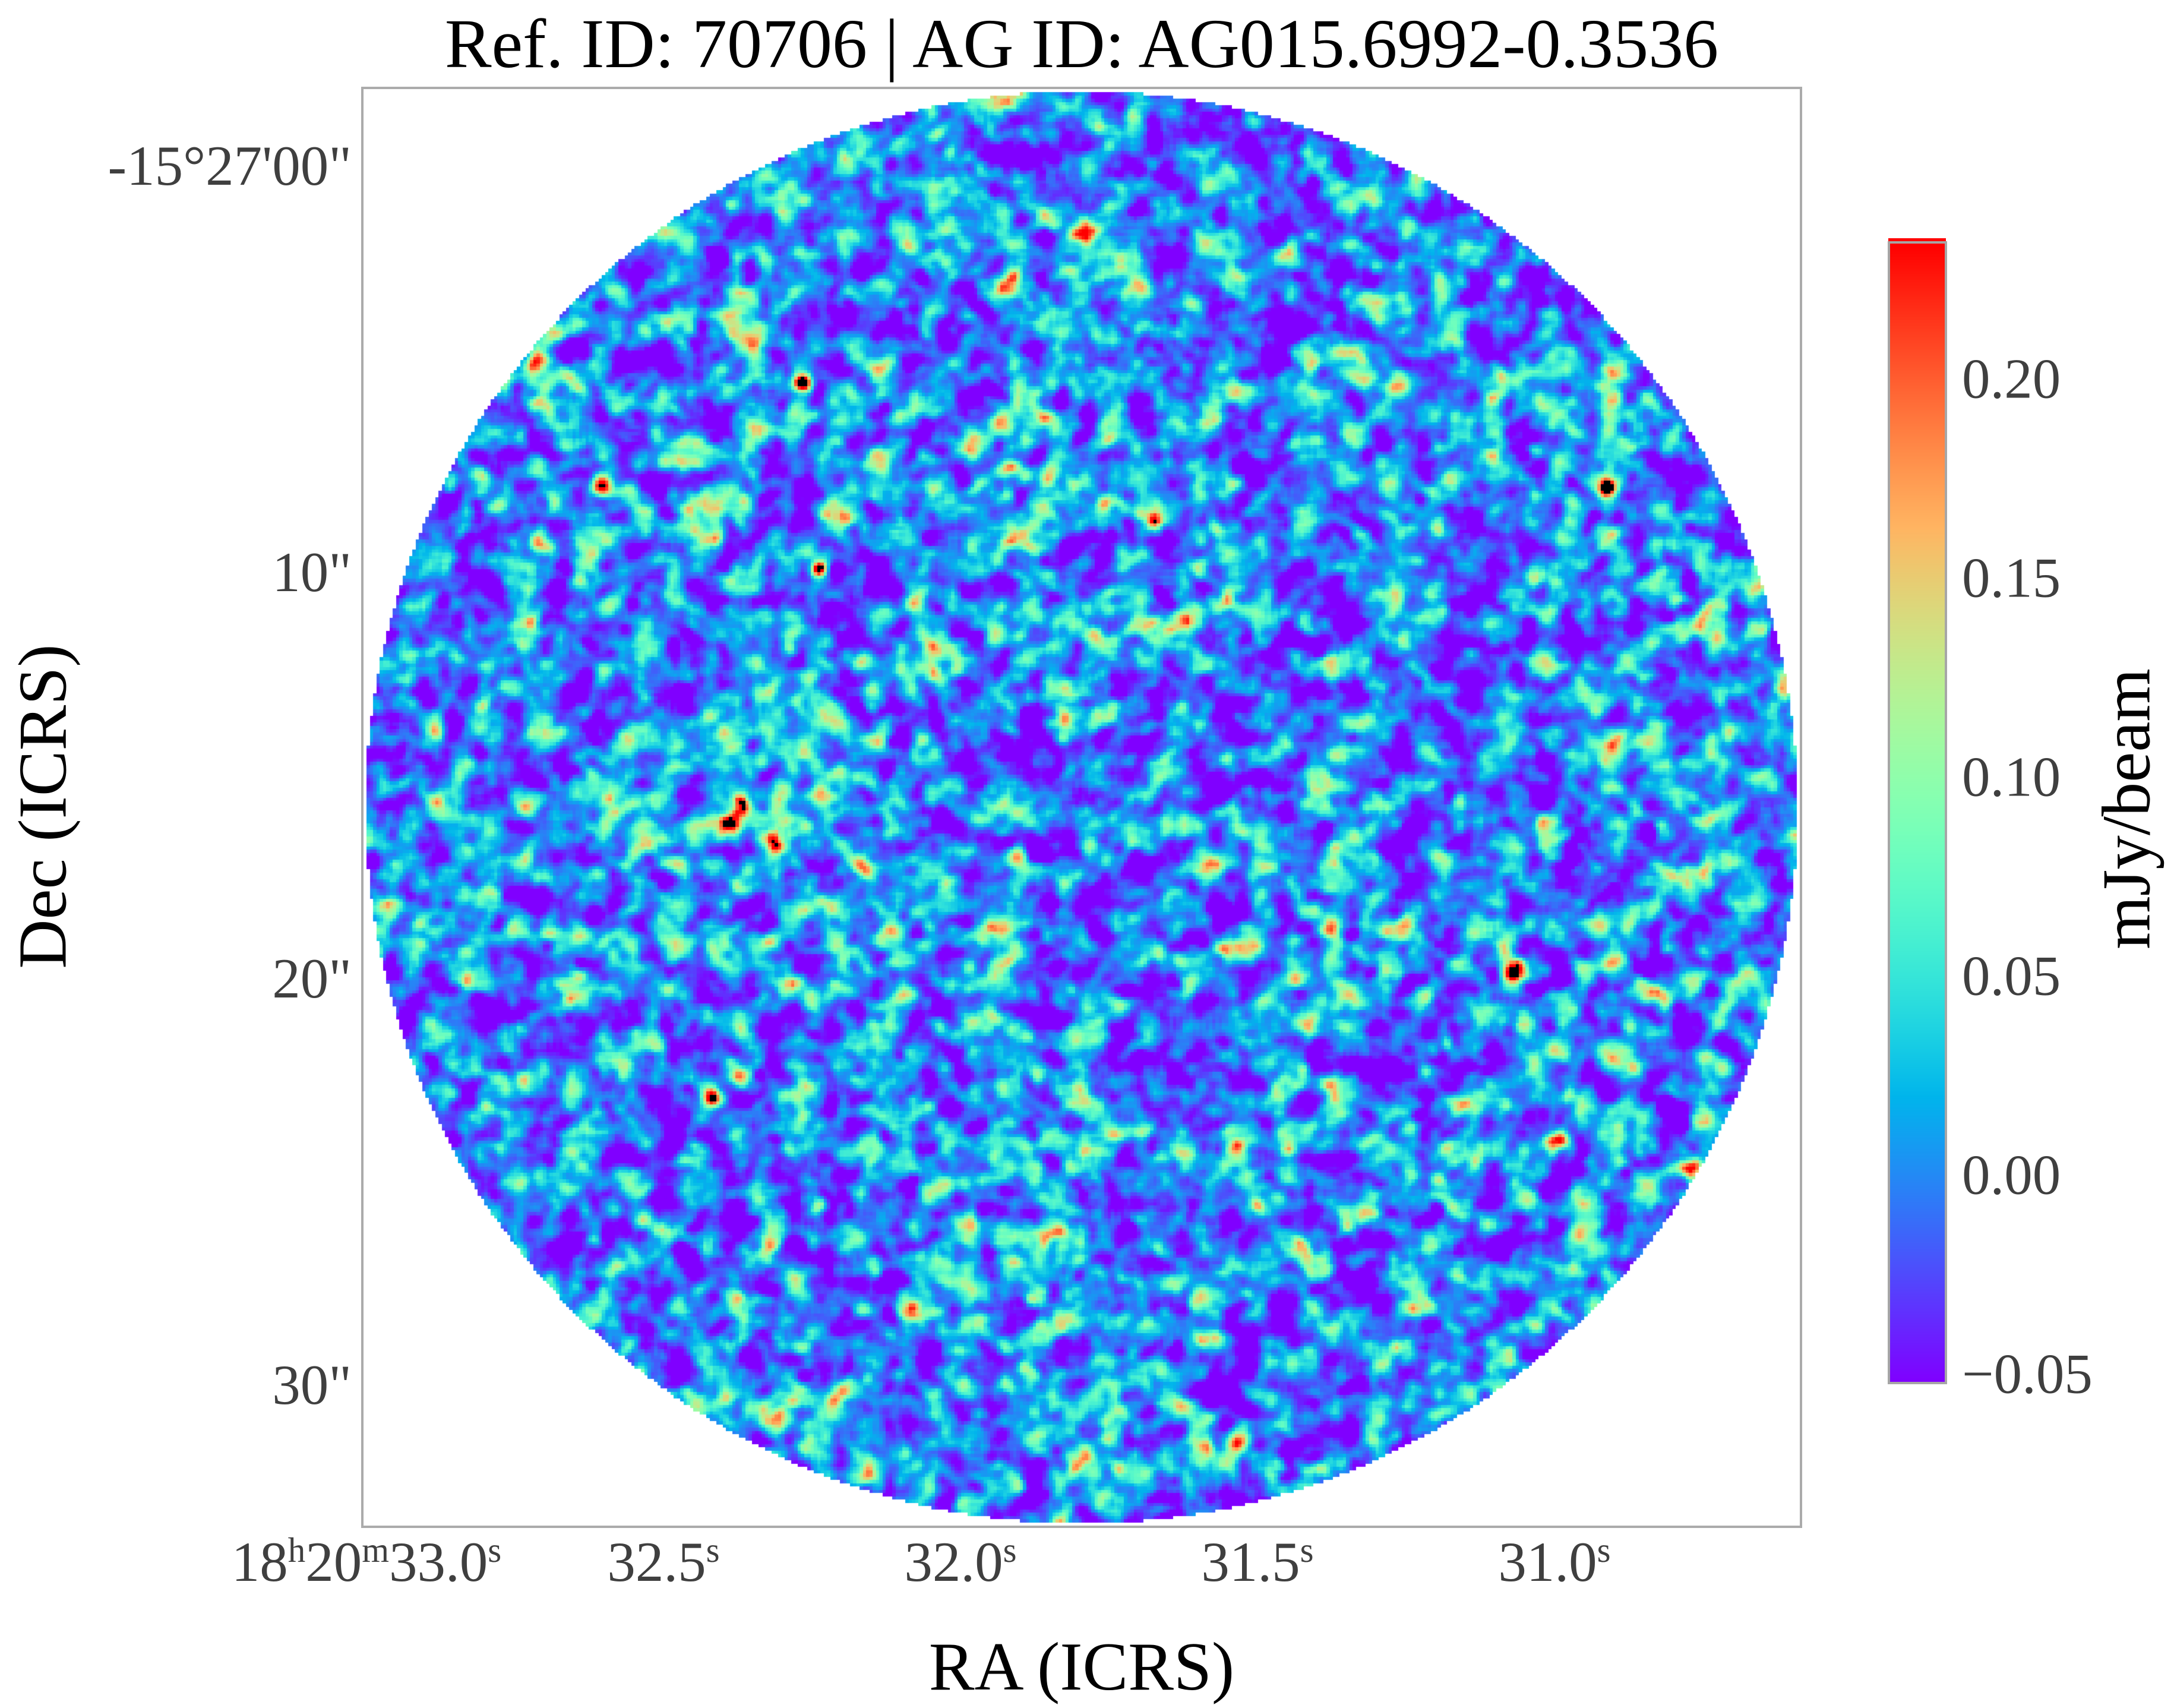  I want to click on colorbar-tick-label: 0.20, so click(2012, 379).